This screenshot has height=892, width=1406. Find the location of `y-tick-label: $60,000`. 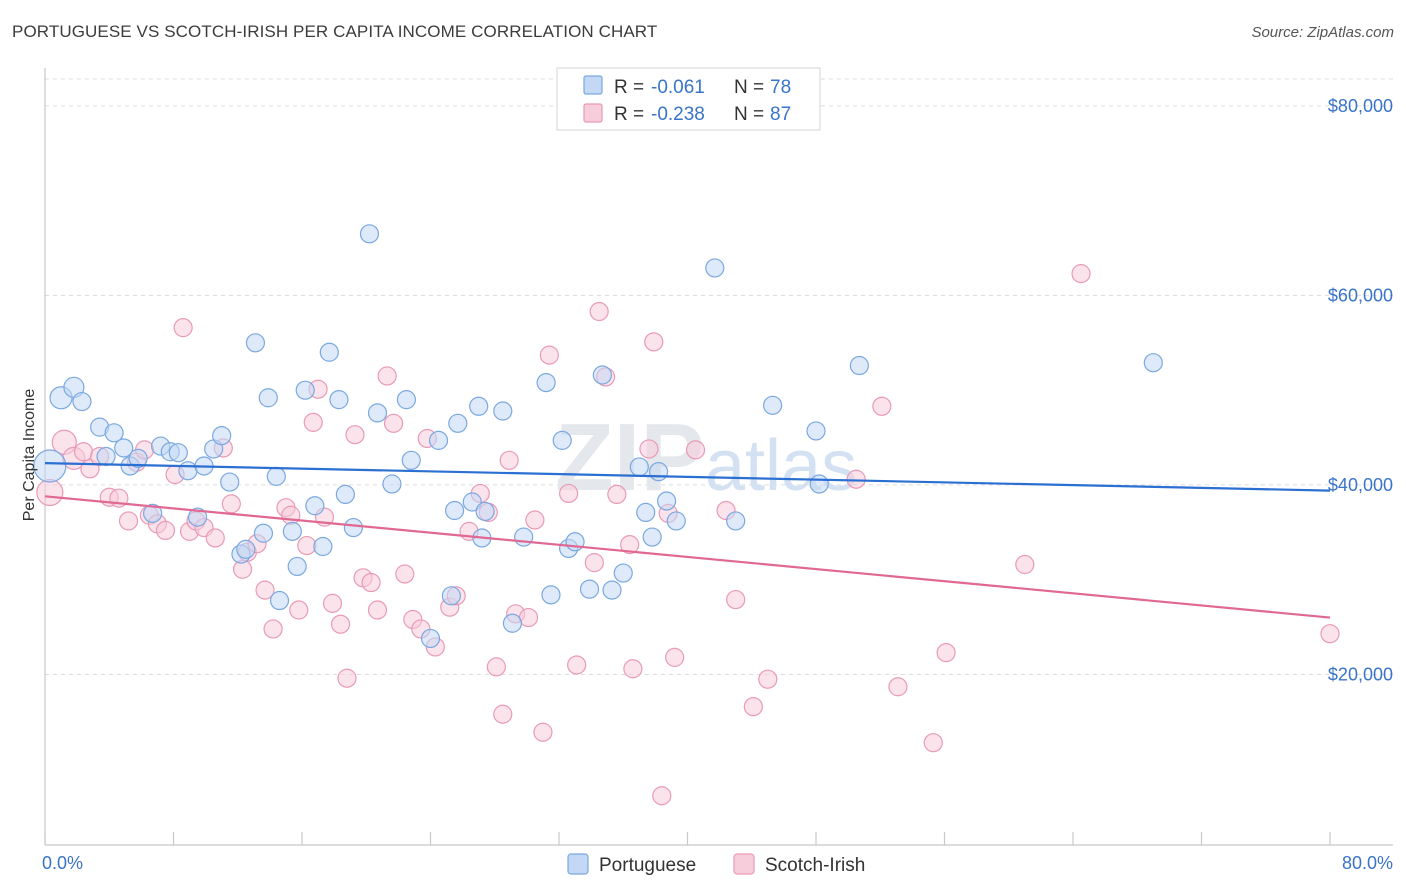

y-tick-label: $60,000 is located at coordinates (1360, 295).